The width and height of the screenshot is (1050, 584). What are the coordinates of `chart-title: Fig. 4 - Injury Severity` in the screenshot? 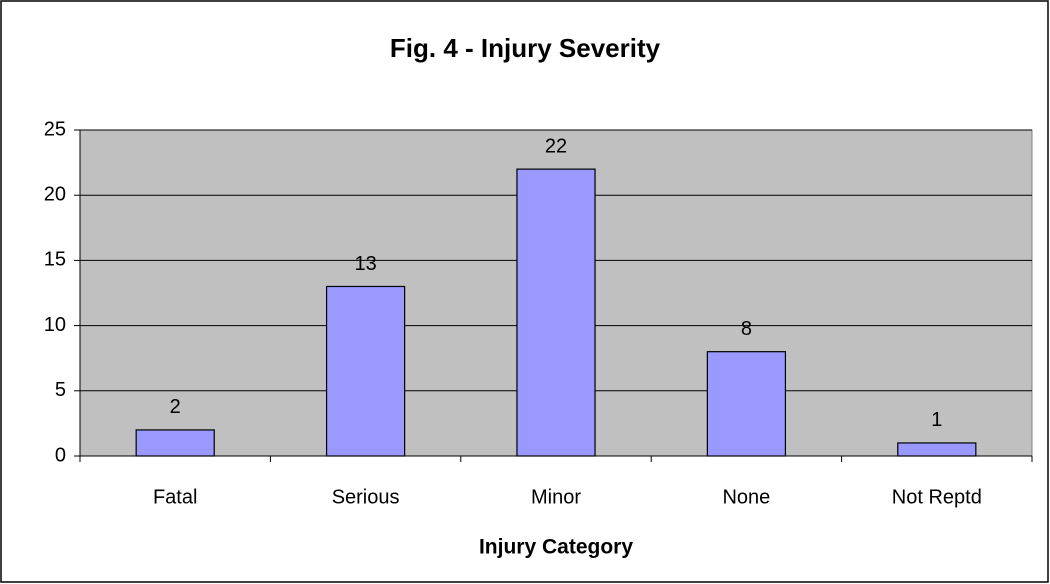 It's located at (525, 48).